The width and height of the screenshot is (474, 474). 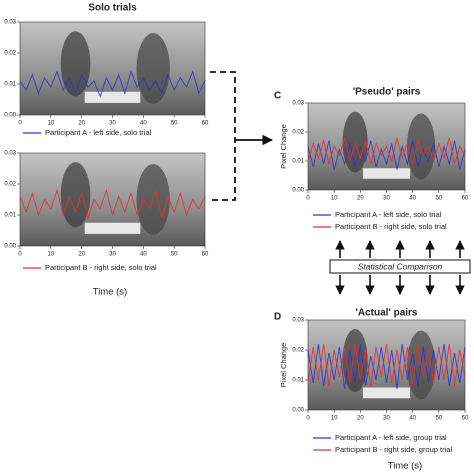 What do you see at coordinates (393, 449) in the screenshot?
I see `legend-label: Participant B - right side, group trial` at bounding box center [393, 449].